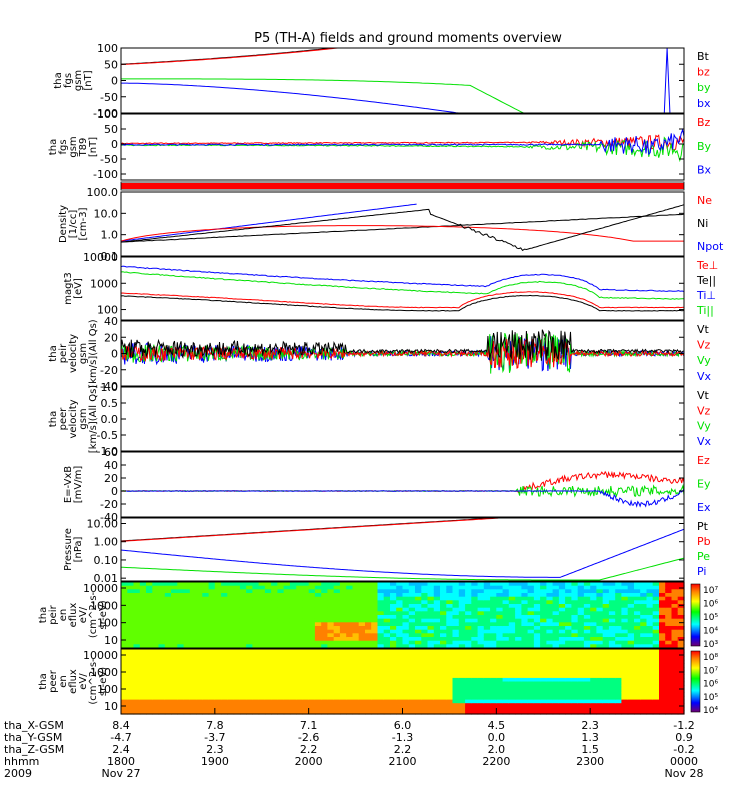  I want to click on colorbar-tick-label: 10⁶, so click(710, 605).